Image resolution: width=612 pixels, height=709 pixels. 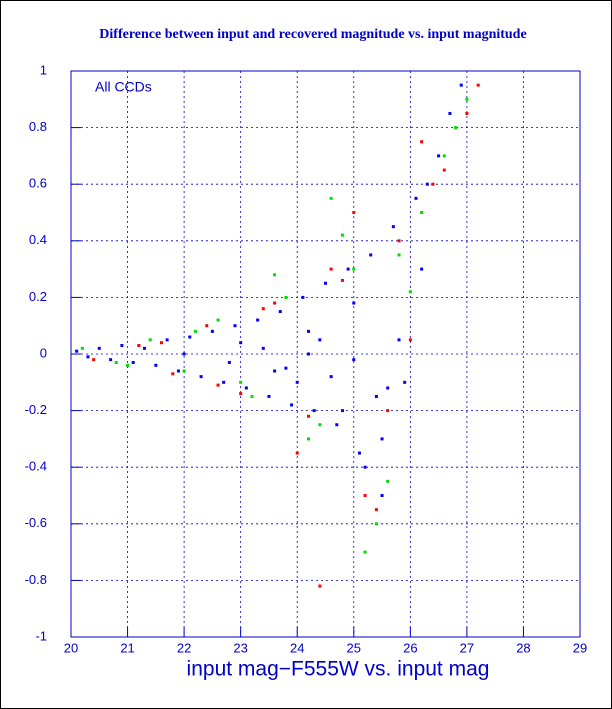 What do you see at coordinates (43, 352) in the screenshot?
I see `y-tick-label: 0` at bounding box center [43, 352].